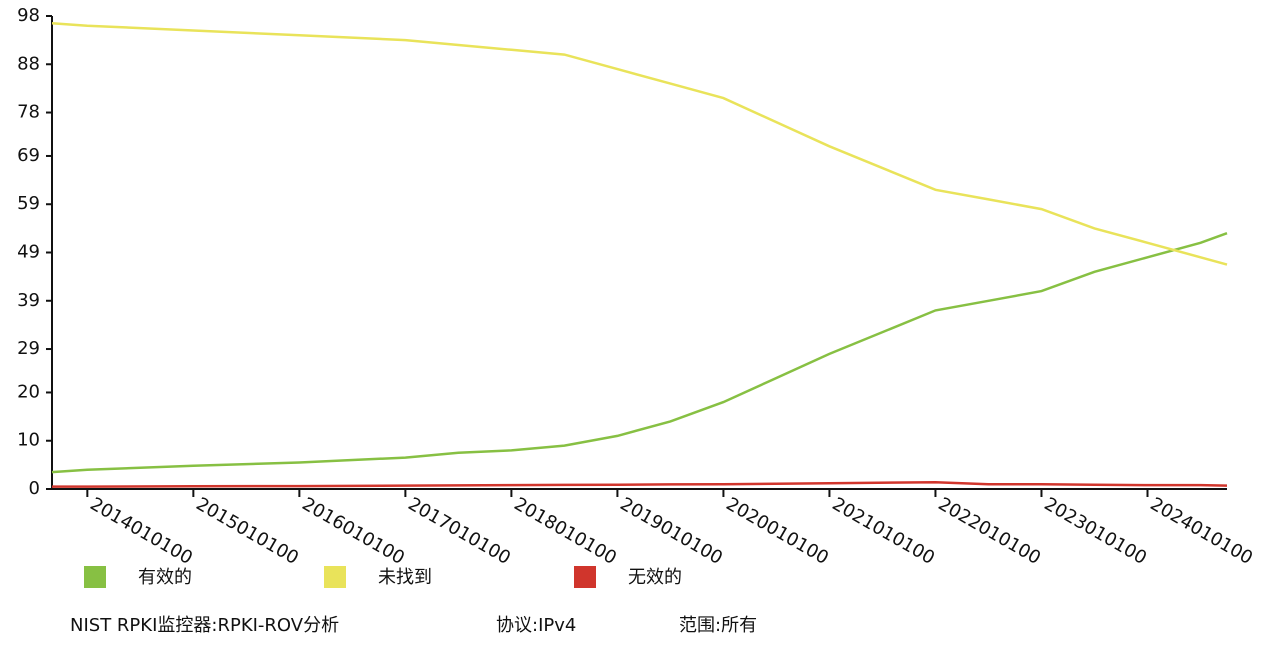 Image resolution: width=1280 pixels, height=652 pixels. What do you see at coordinates (28, 155) in the screenshot?
I see `y-tick-label: 69` at bounding box center [28, 155].